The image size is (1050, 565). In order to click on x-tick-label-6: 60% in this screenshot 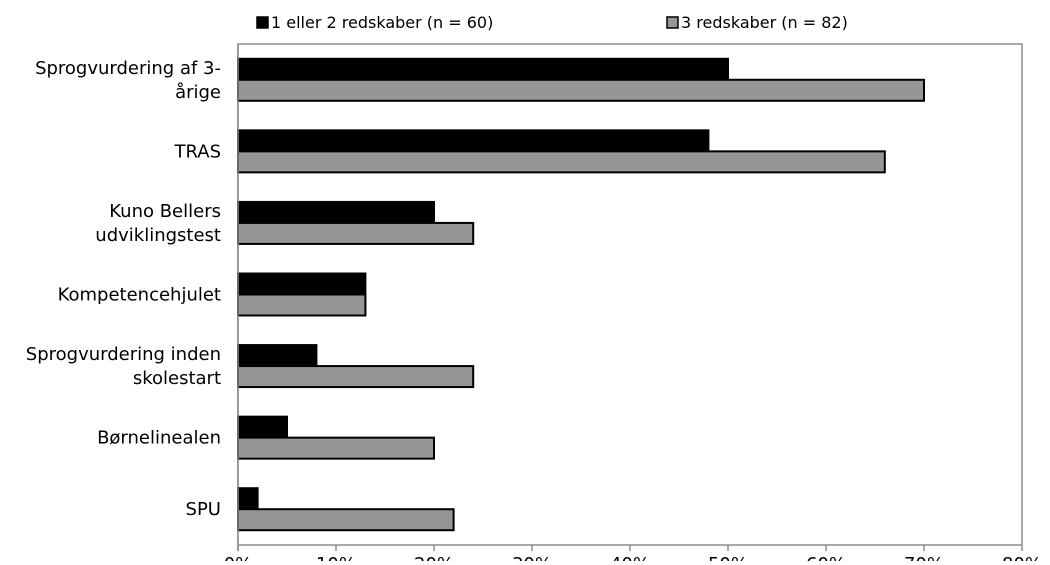, I will do `click(826, 557)`.